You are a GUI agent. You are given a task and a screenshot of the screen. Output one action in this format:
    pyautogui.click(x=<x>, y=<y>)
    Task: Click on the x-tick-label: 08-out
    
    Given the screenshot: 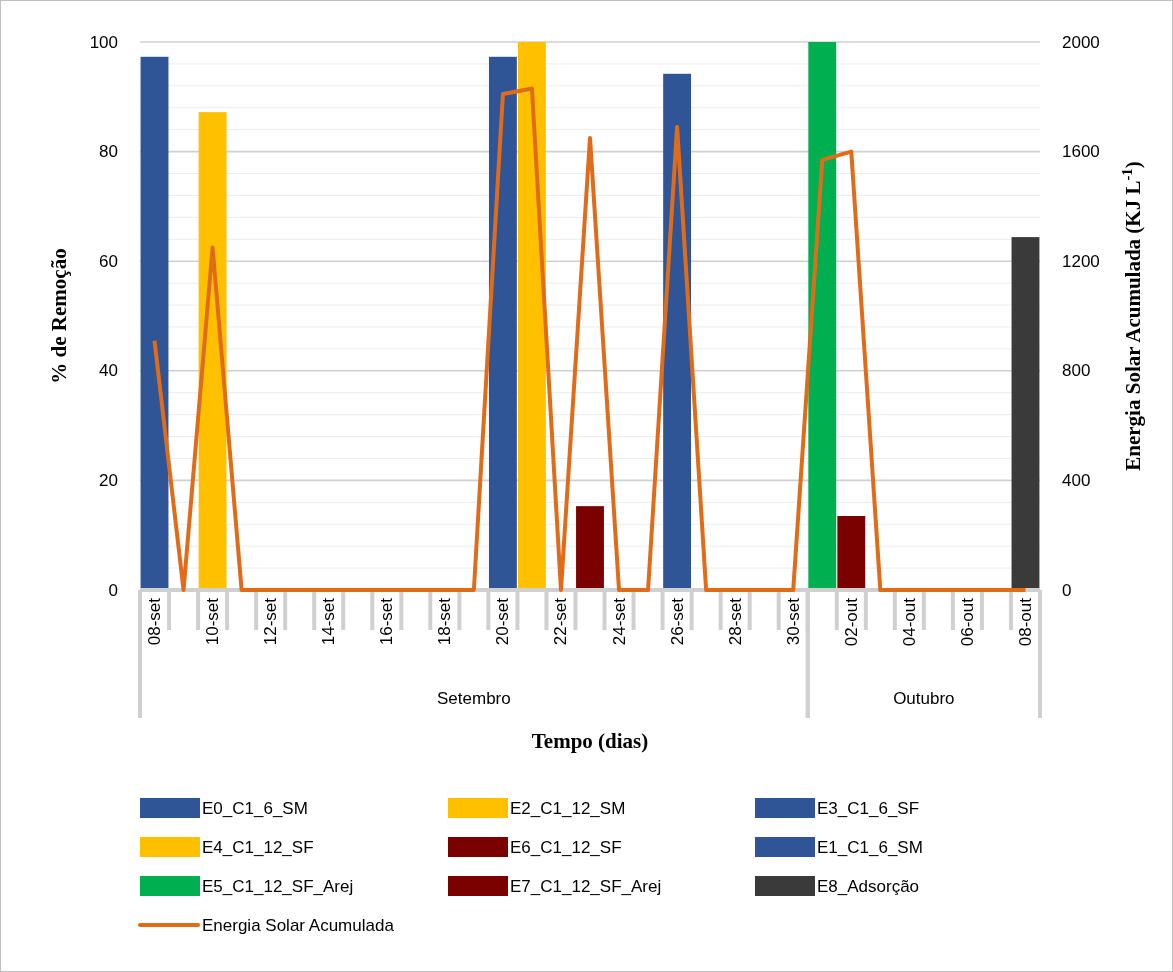 What is the action you would take?
    pyautogui.click(x=1025, y=622)
    